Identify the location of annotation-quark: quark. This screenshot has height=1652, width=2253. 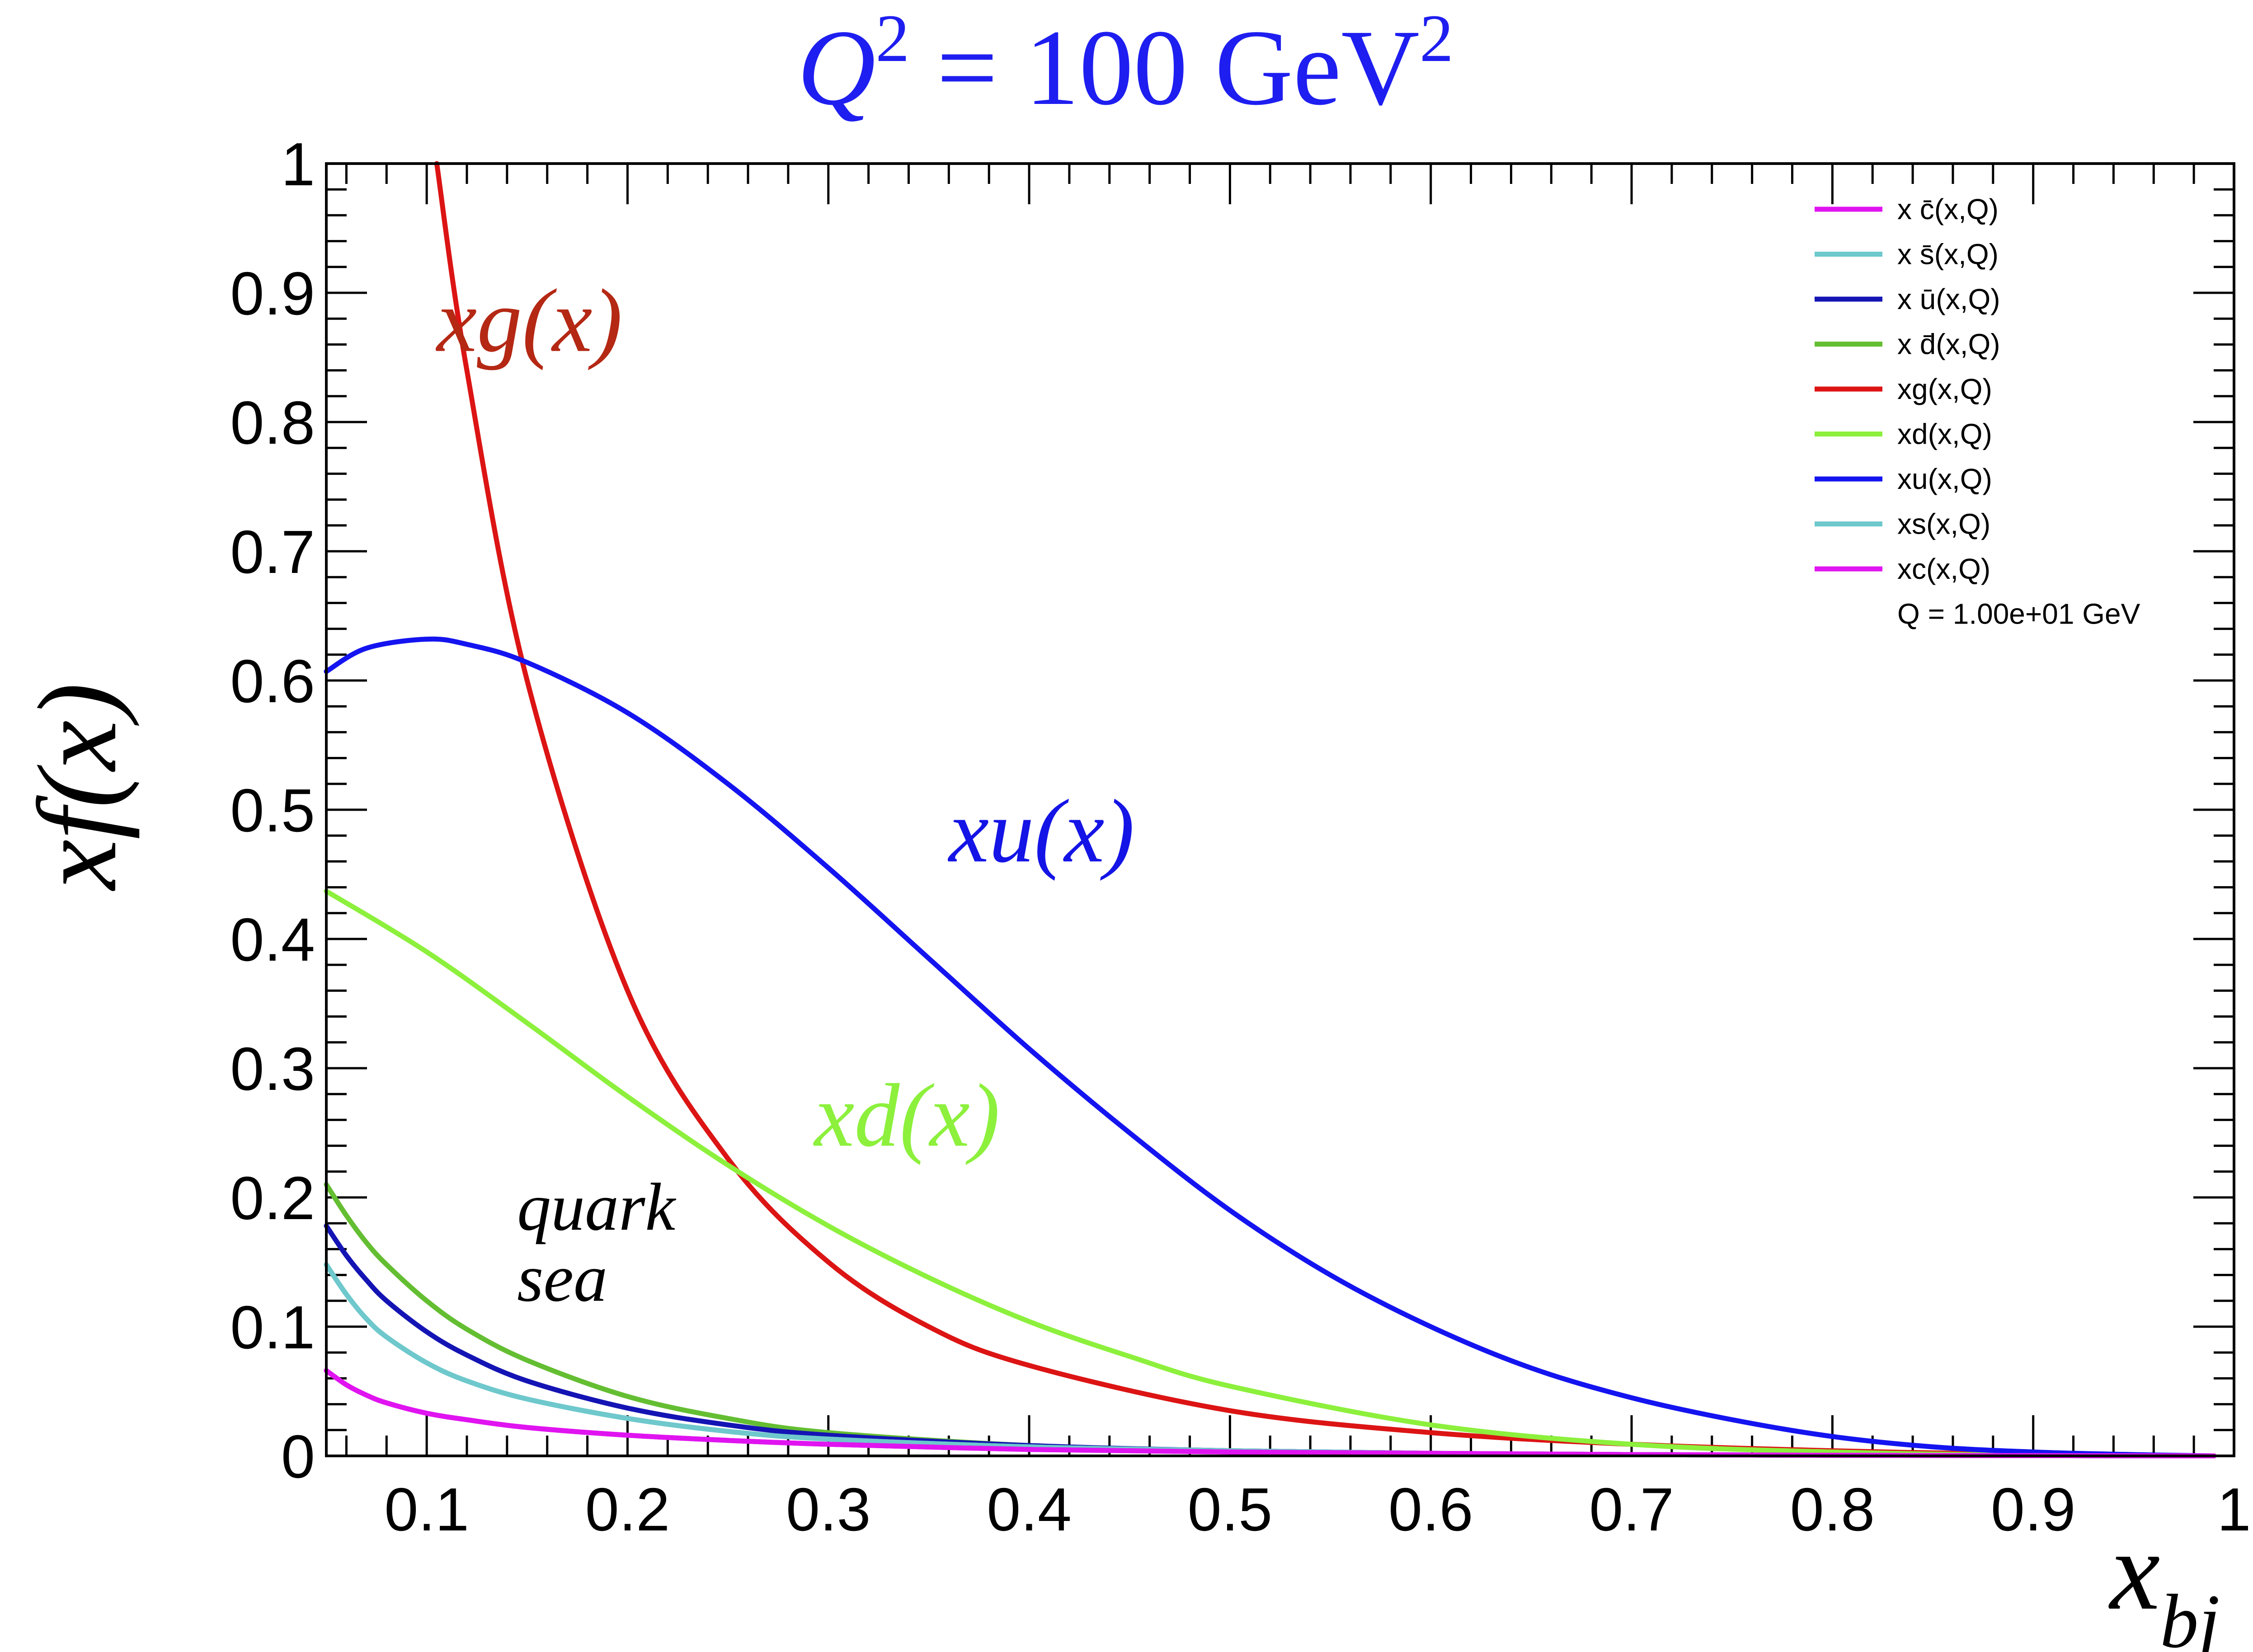
(596, 1207).